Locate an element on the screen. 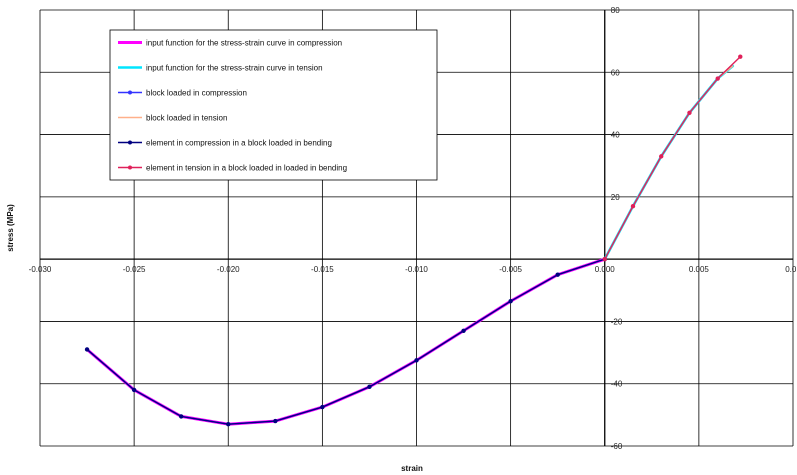  y-tick-label: -20 is located at coordinates (617, 321).